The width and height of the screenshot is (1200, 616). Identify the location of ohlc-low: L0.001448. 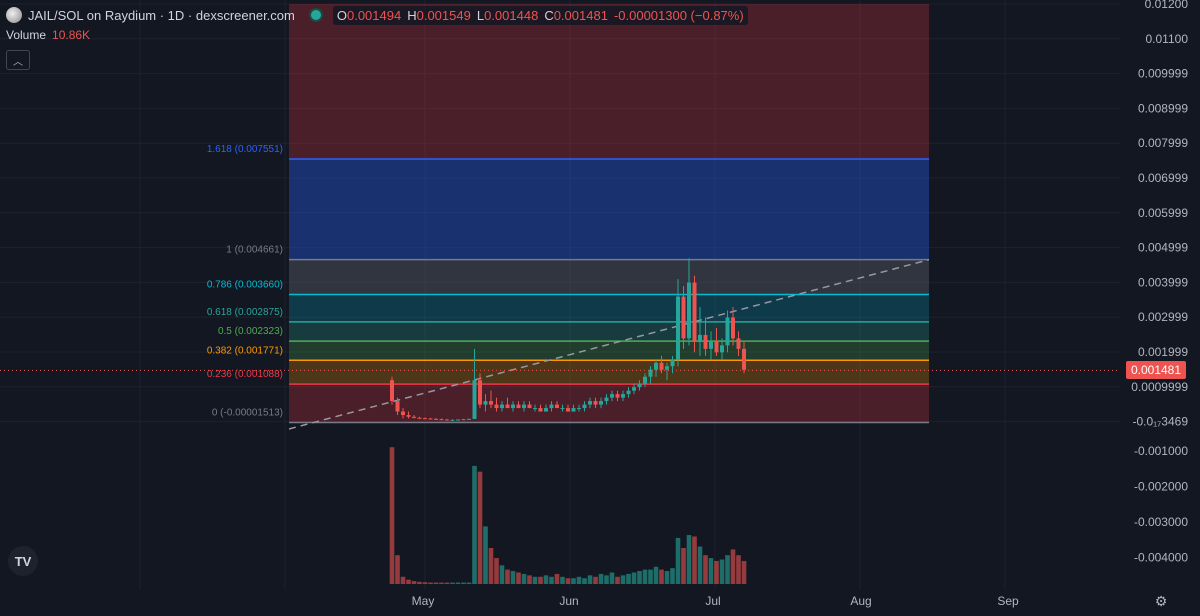
(507, 15).